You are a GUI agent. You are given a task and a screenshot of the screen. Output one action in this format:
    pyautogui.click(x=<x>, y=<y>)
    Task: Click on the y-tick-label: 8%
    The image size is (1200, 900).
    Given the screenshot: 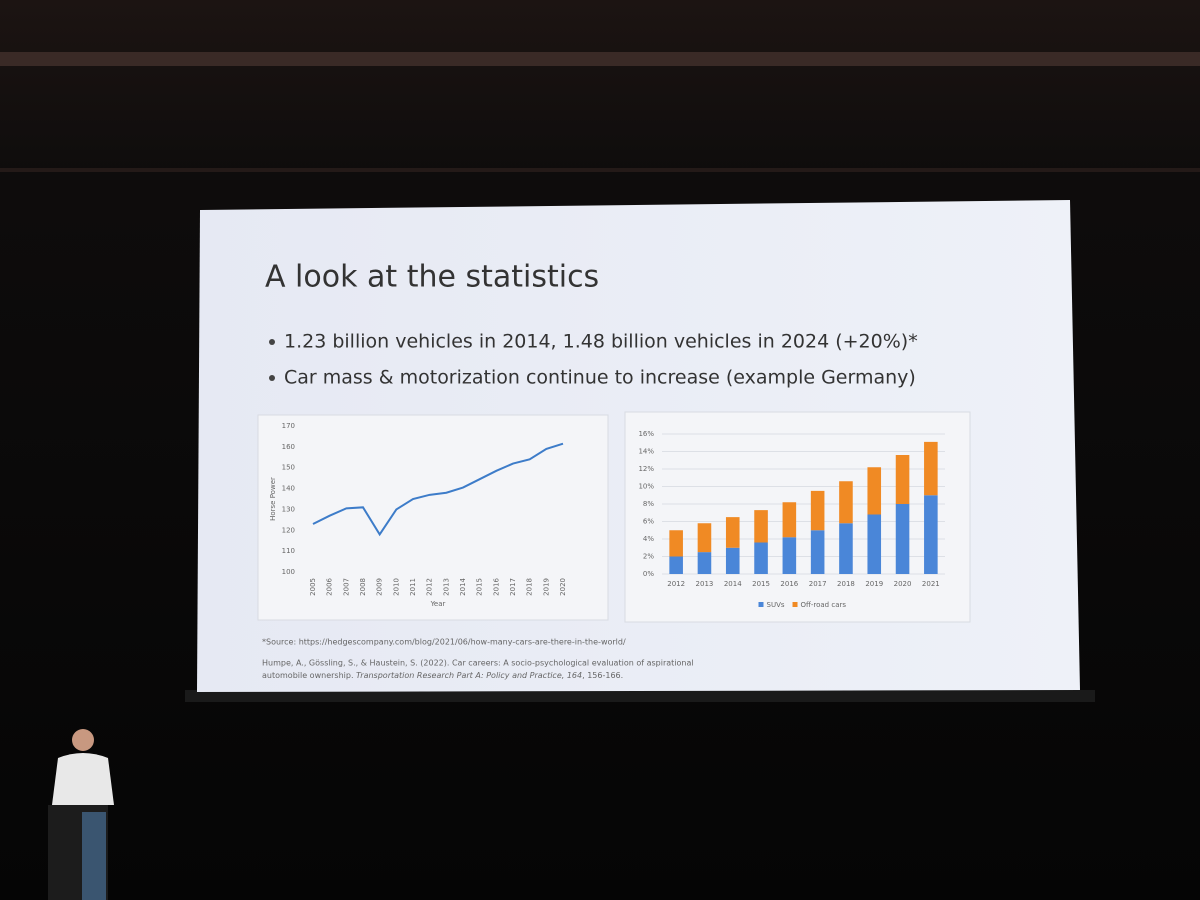 What is the action you would take?
    pyautogui.click(x=648, y=504)
    